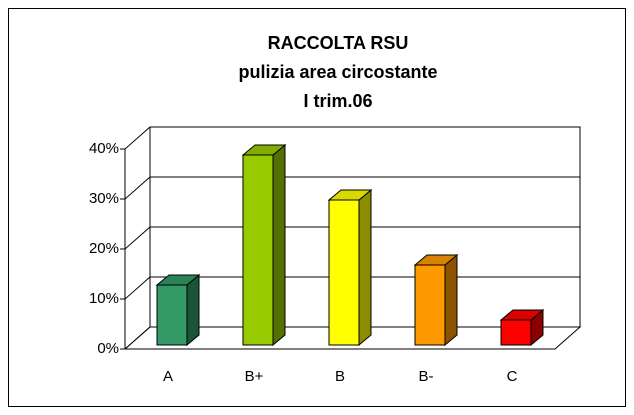 This screenshot has width=634, height=415. Describe the element at coordinates (168, 376) in the screenshot. I see `x-tick-label: A` at that location.